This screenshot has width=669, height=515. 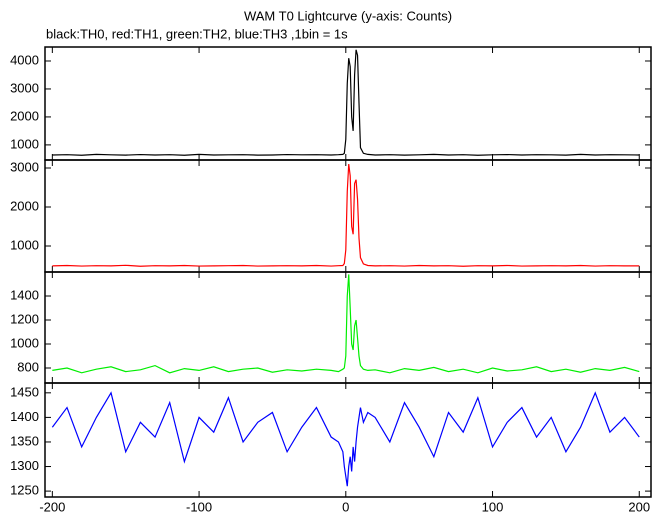 What do you see at coordinates (52, 506) in the screenshot?
I see `x-tick-label: -200` at bounding box center [52, 506].